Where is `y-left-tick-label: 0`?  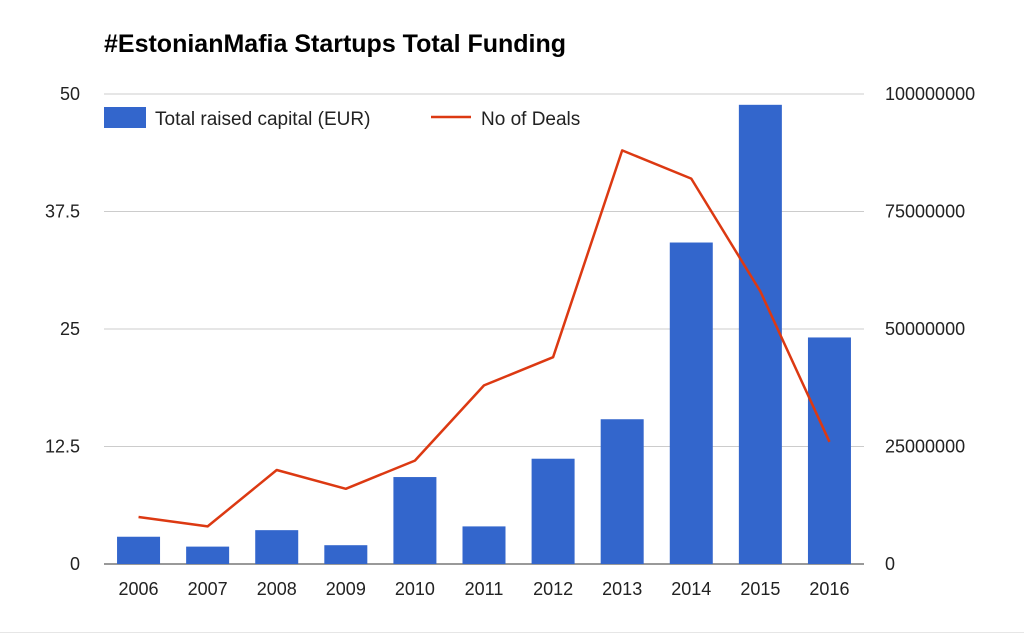
y-left-tick-label: 0 is located at coordinates (75, 564).